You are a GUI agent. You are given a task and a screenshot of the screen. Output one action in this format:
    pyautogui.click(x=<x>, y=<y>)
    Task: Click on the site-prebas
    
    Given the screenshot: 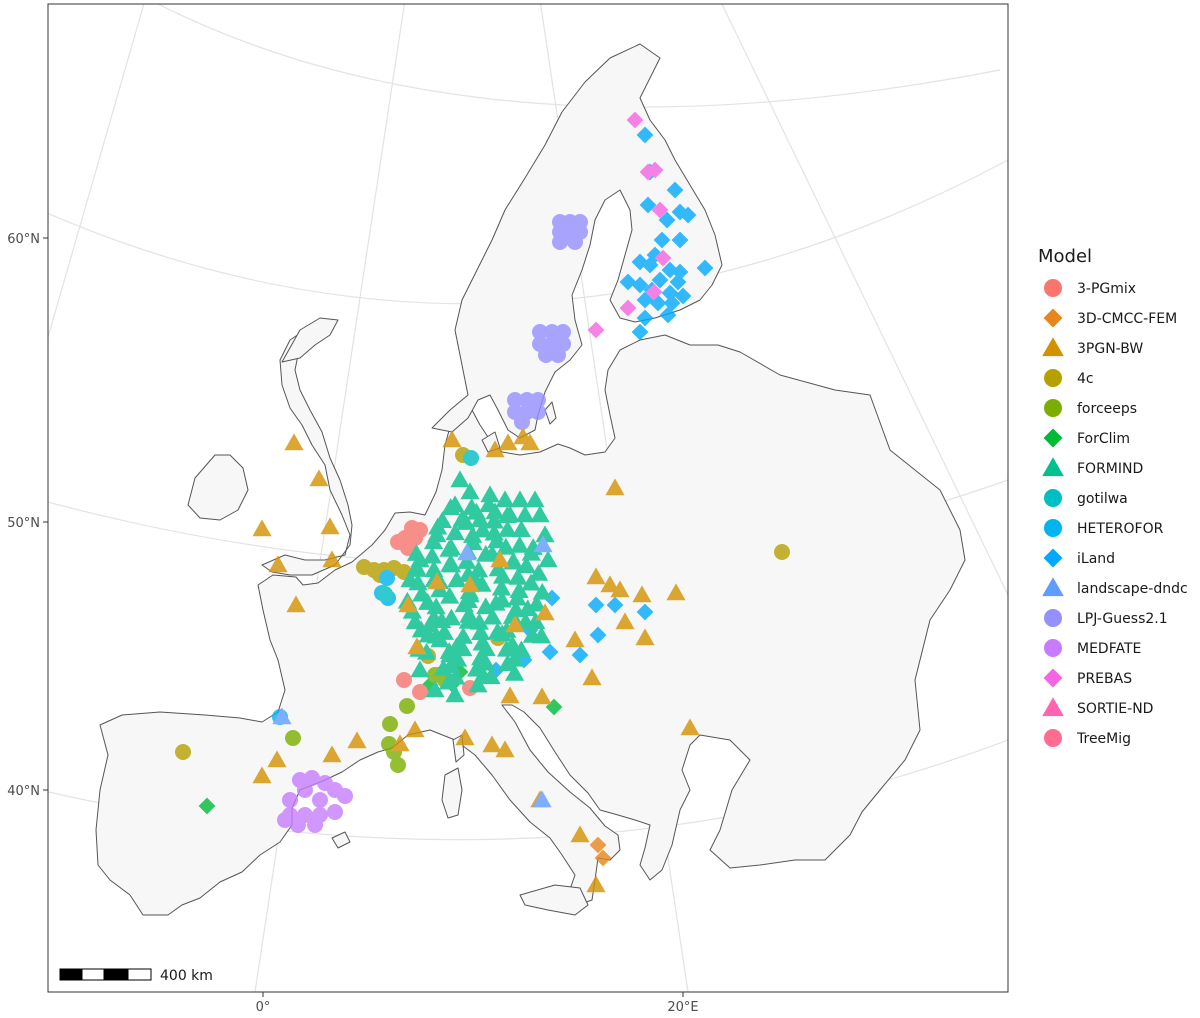 What is the action you would take?
    pyautogui.click(x=655, y=170)
    